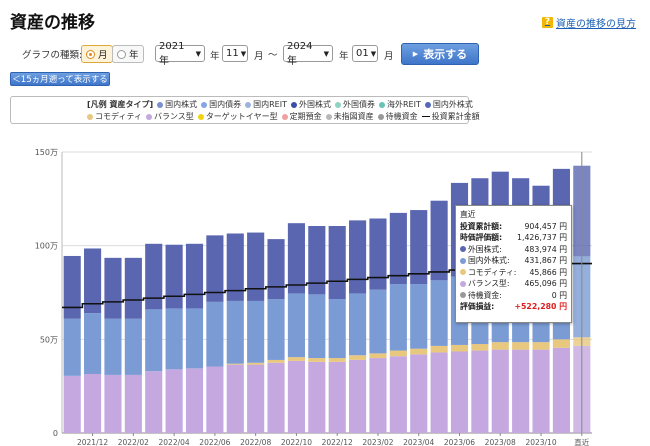 This screenshot has height=446, width=650. Describe the element at coordinates (545, 261) in the screenshot. I see `tooltip-value: 431,867 円` at that location.